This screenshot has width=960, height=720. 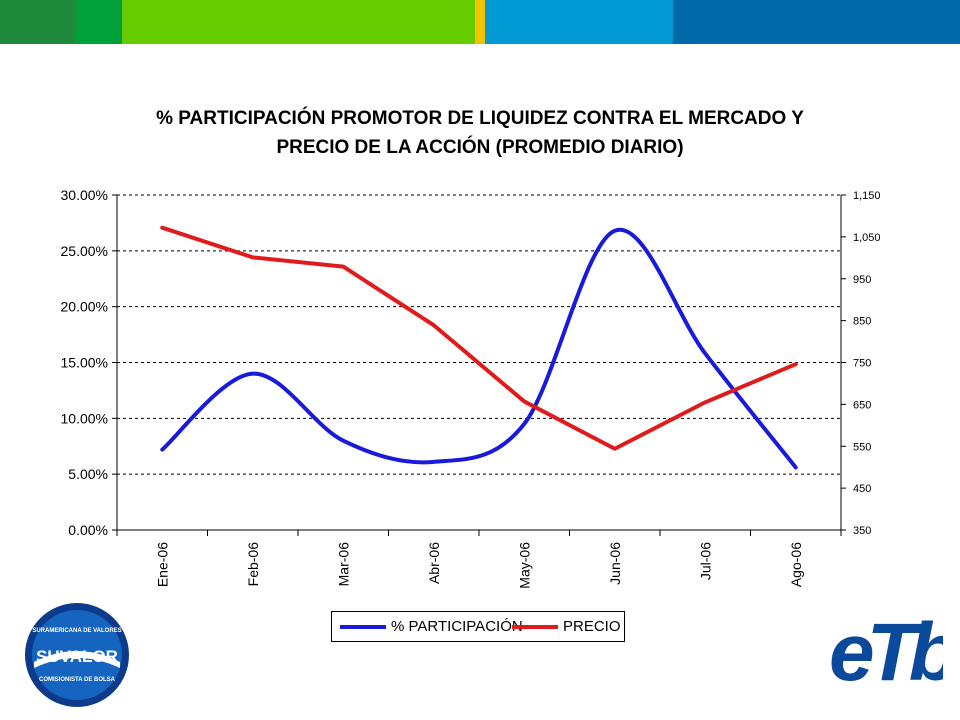 I want to click on legend-swatch-precio, so click(x=535, y=627).